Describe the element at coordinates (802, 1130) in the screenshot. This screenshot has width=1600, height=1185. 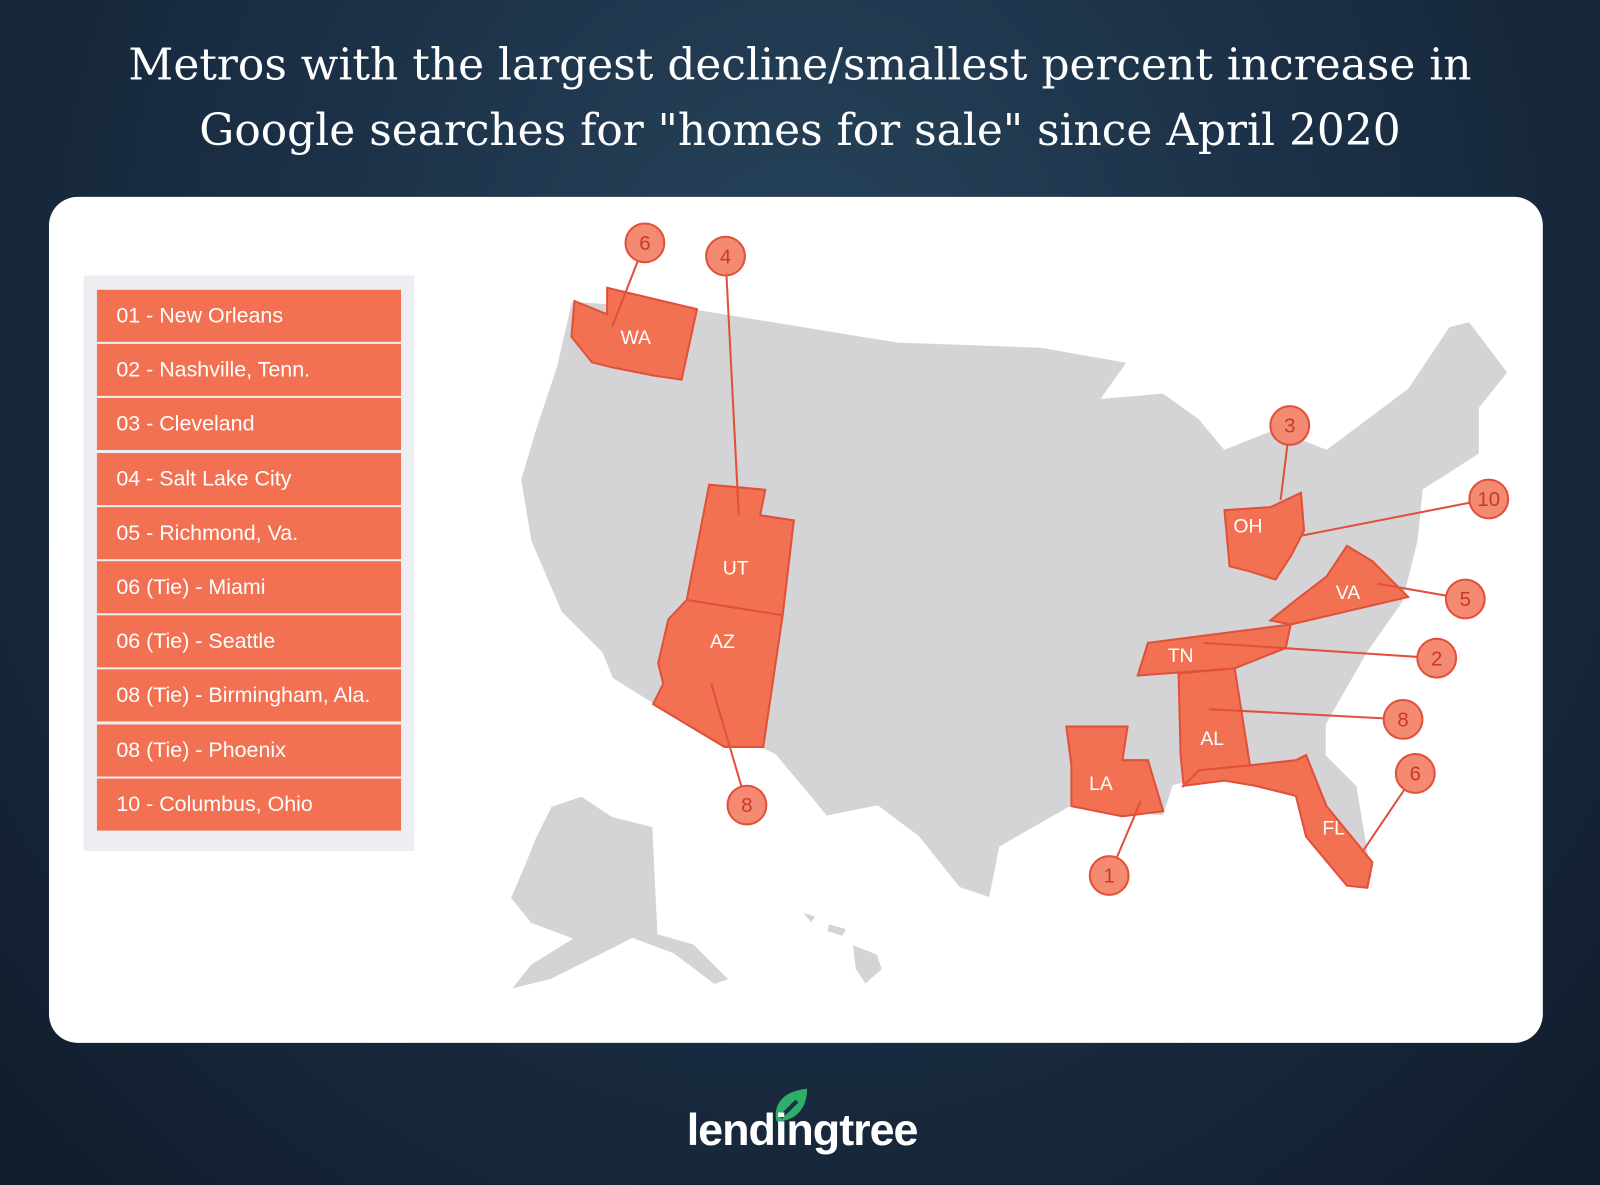
I see `logo-text: lendingtree` at that location.